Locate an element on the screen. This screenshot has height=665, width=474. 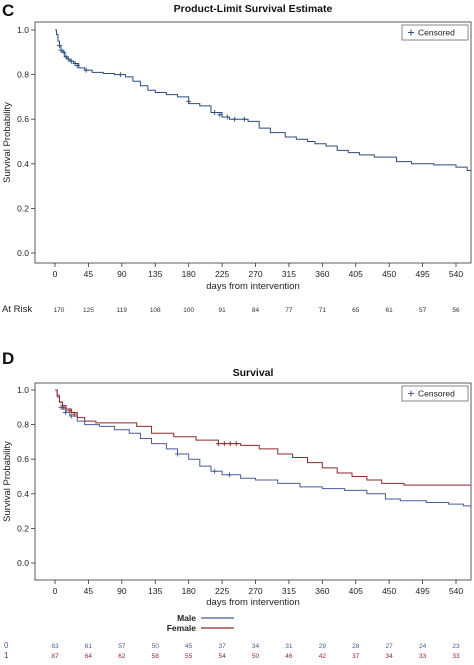
x-tick-label: 135 is located at coordinates (155, 274).